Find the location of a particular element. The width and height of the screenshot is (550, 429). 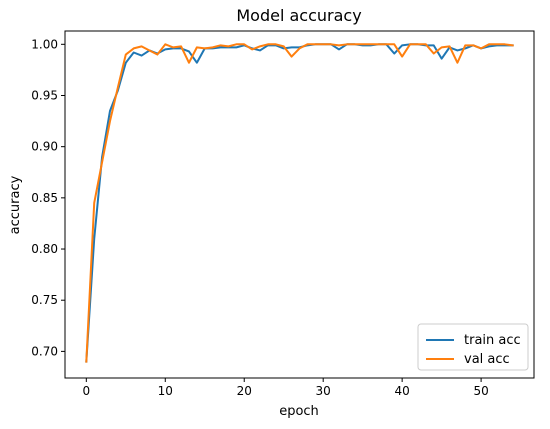

y-tick-label: 0.75 is located at coordinates (44, 300).